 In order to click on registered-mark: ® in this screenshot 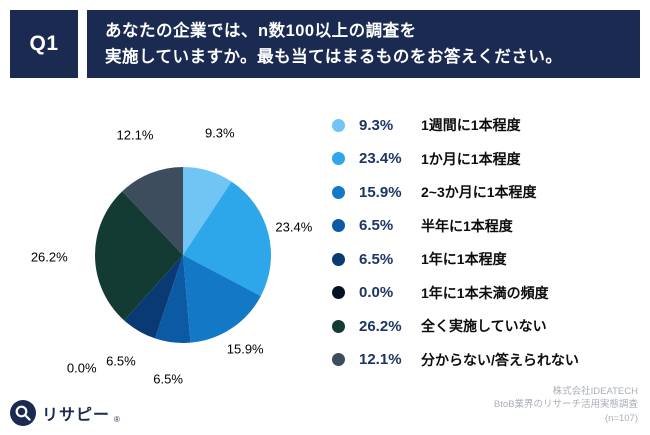, I will do `click(117, 419)`.